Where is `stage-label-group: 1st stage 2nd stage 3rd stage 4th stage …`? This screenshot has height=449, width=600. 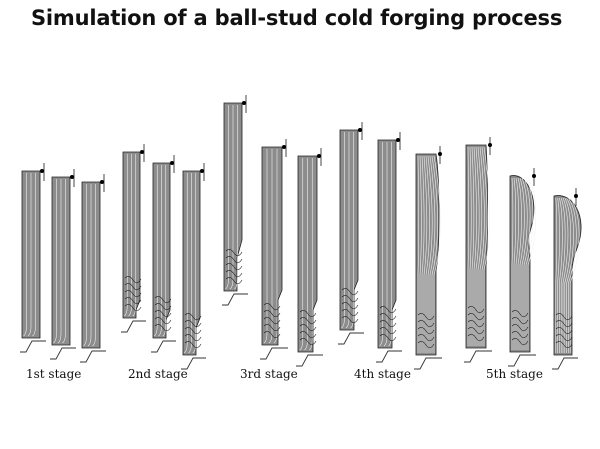 stage-label-group: 1st stage 2nd stage 3rd stage 4th stage … is located at coordinates (284, 374).